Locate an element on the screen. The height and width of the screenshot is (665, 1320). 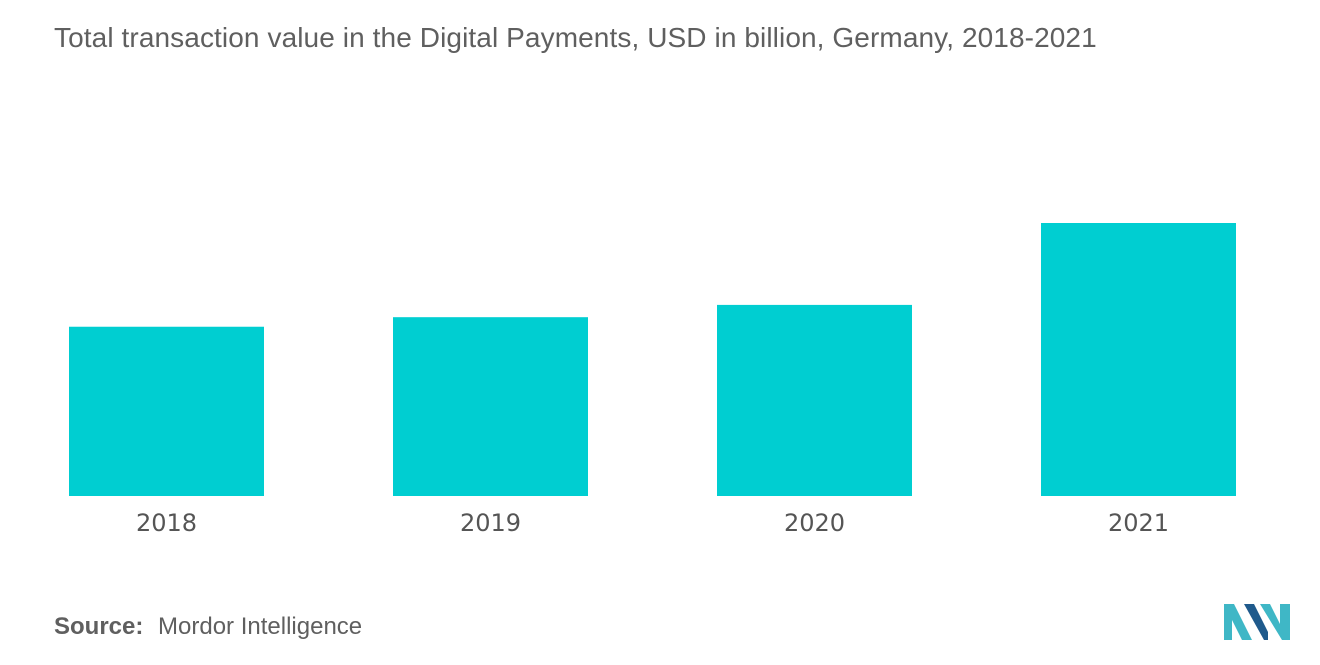
source-value: Mordor Intelligence is located at coordinates (260, 626).